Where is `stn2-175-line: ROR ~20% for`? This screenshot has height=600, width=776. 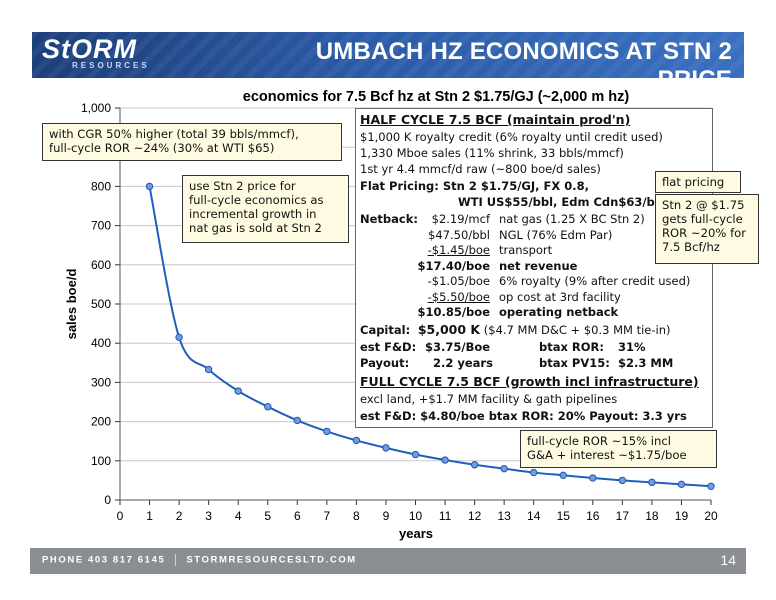 stn2-175-line: ROR ~20% for is located at coordinates (704, 233).